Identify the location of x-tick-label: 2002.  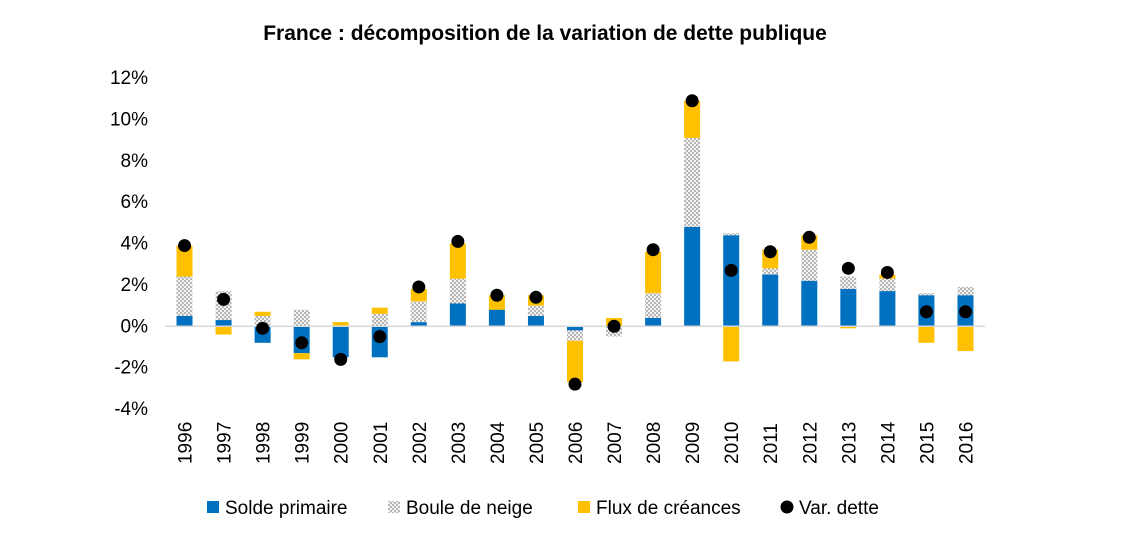
(420, 443).